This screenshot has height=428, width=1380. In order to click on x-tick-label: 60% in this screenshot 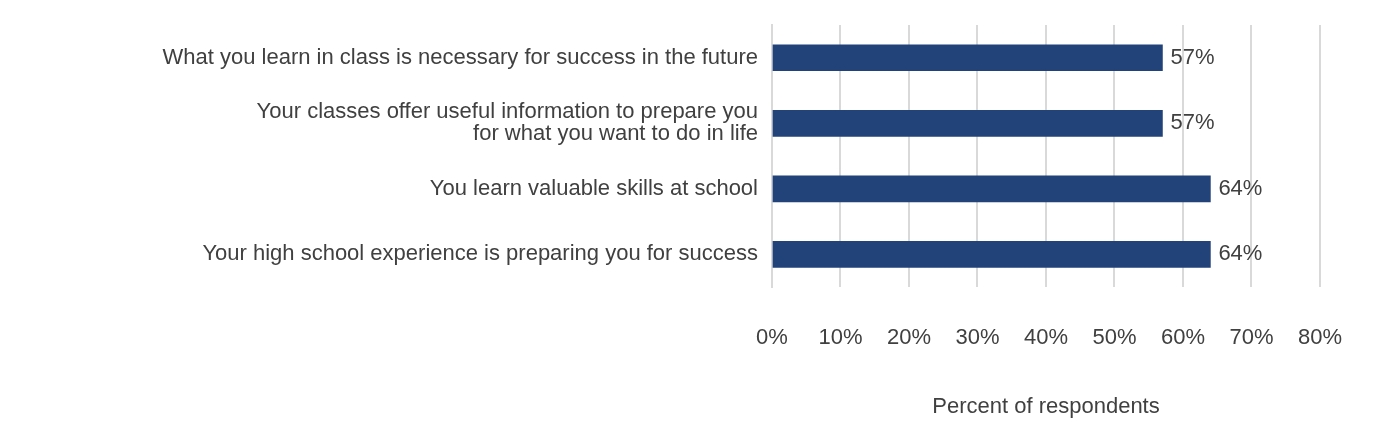, I will do `click(1183, 337)`.